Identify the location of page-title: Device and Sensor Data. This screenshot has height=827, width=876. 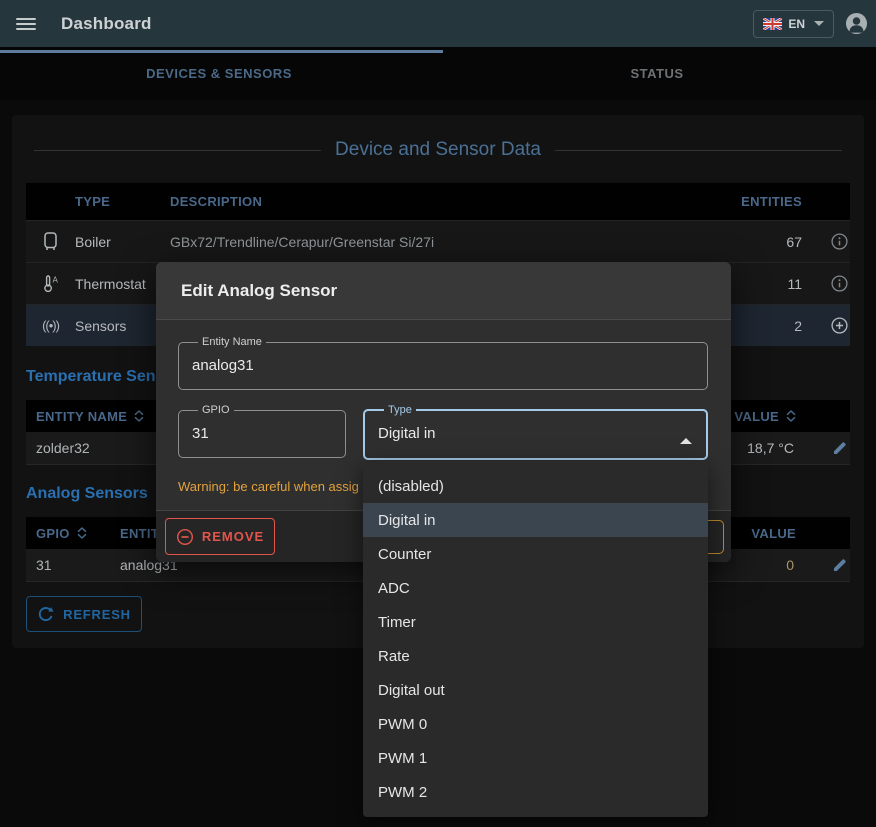
(438, 149).